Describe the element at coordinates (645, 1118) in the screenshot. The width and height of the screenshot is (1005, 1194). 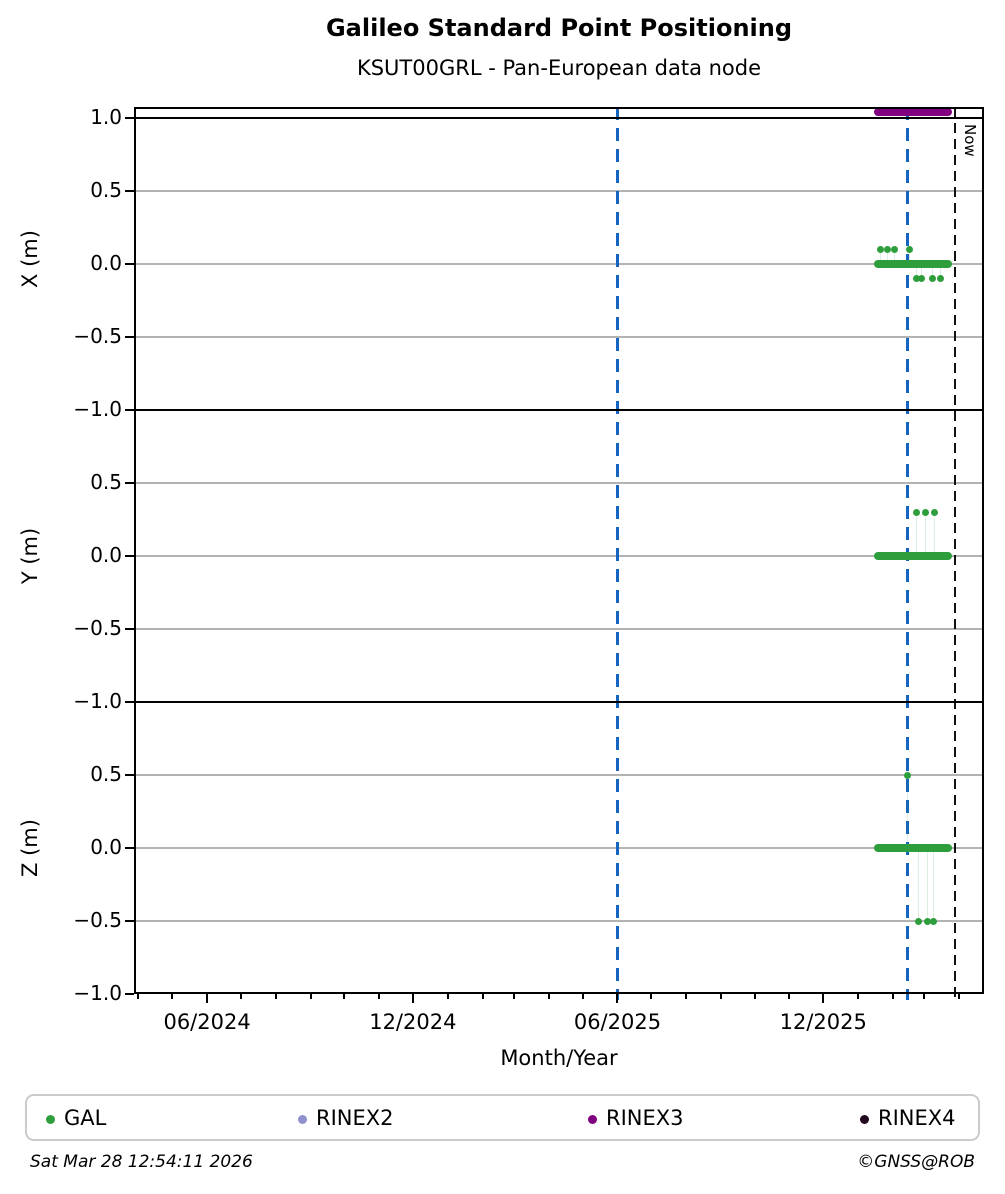
I see `legend-label: RINEX3` at that location.